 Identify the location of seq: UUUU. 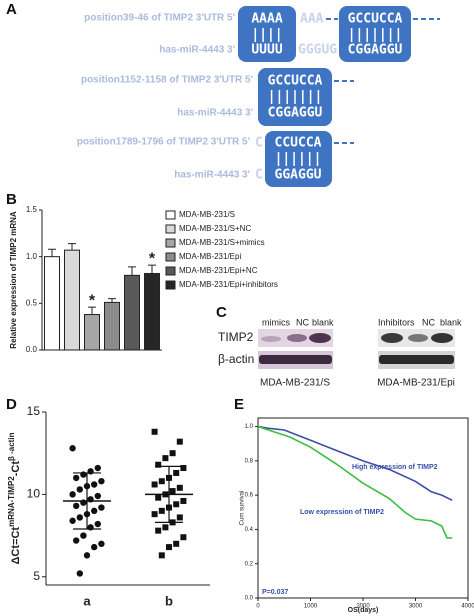
(266, 50).